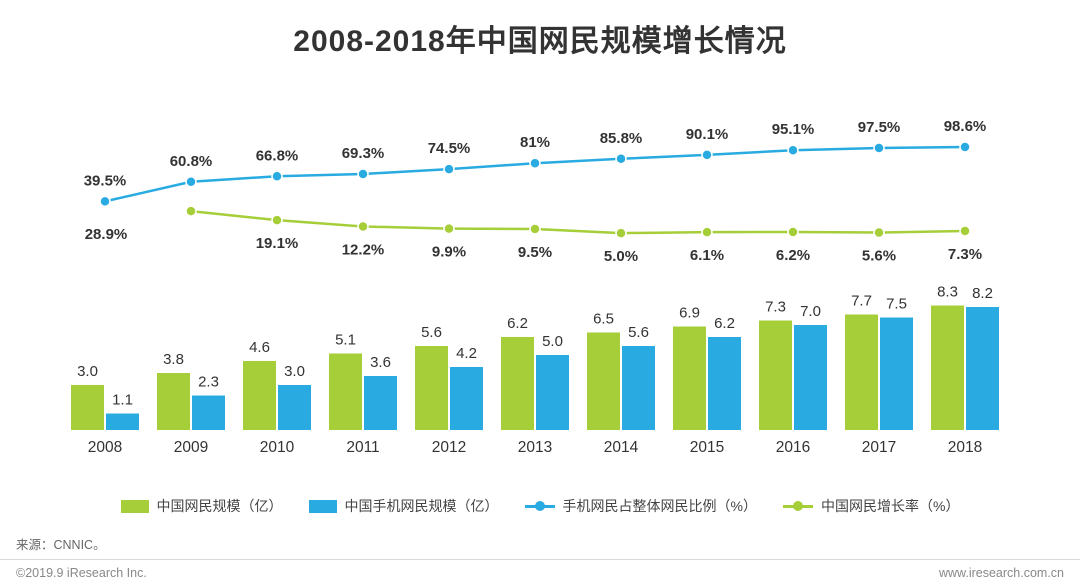 The image size is (1080, 585). I want to click on bar-value-label: 6.9, so click(689, 313).